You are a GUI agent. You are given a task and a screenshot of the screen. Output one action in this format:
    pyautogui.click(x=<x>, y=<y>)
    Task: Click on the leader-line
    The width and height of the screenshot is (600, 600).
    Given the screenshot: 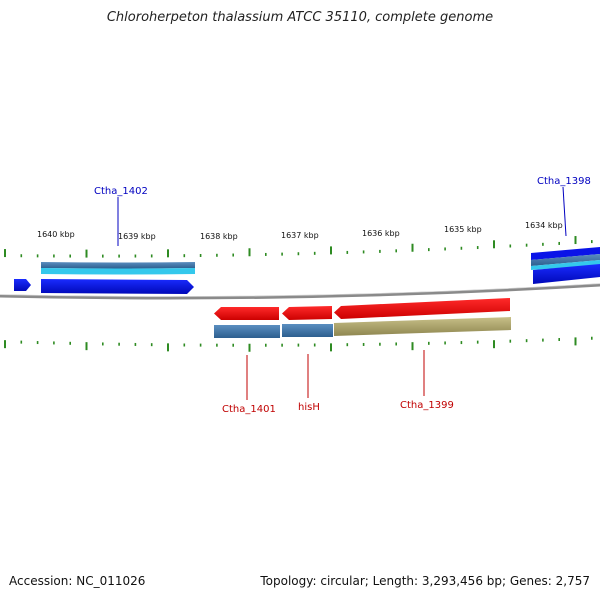 What is the action you would take?
    pyautogui.click(x=564, y=211)
    